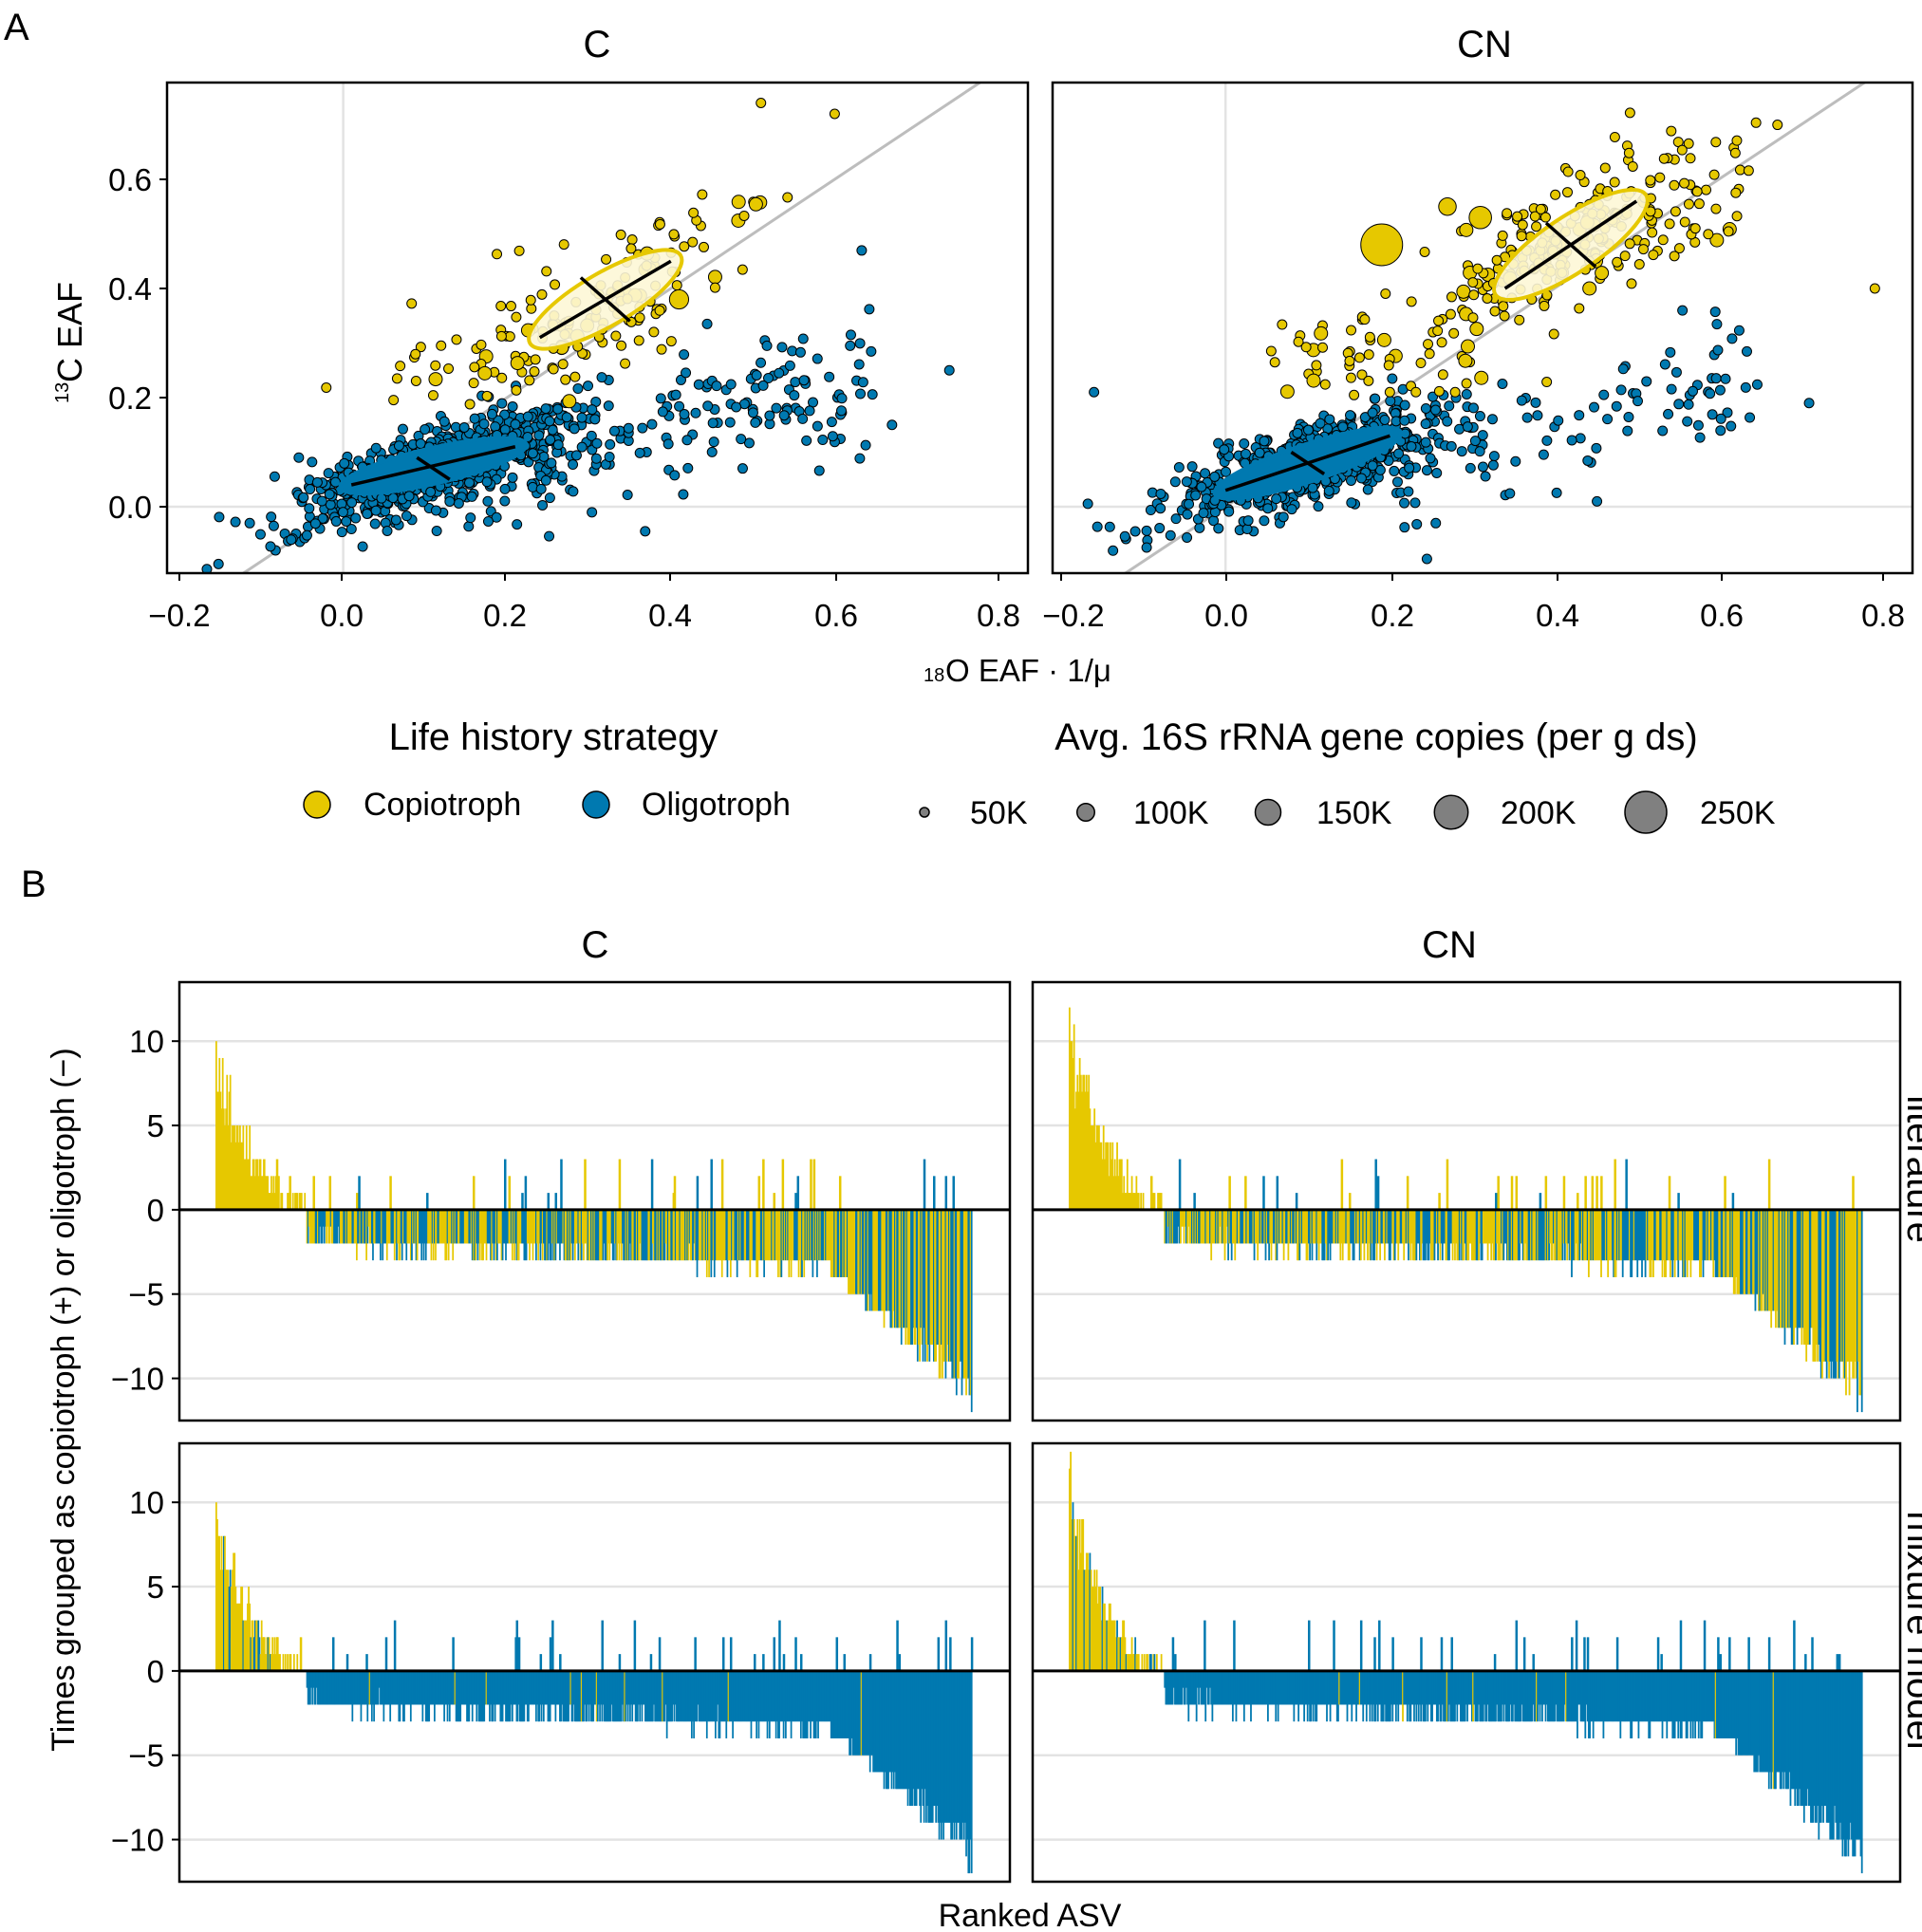 The height and width of the screenshot is (1932, 1922). I want to click on size-label-250k: 250K, so click(1738, 813).